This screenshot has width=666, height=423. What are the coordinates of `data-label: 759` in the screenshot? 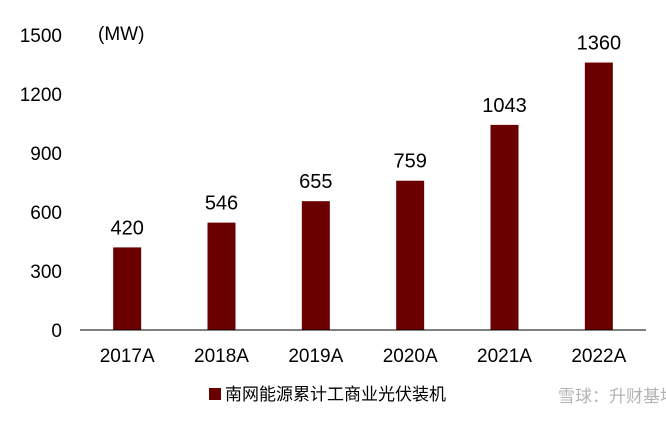 It's located at (409, 162).